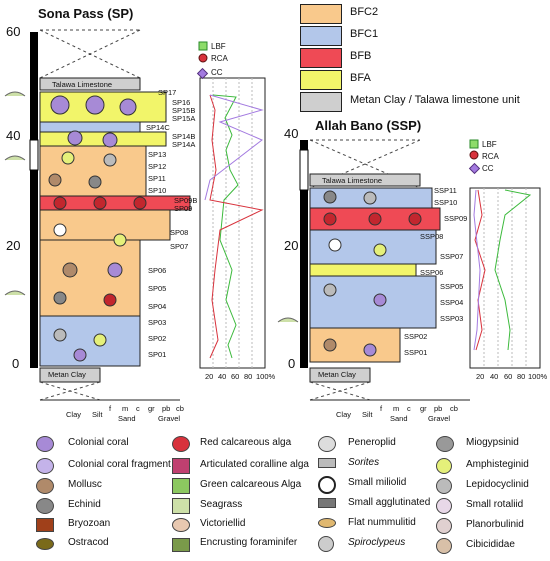  Describe the element at coordinates (157, 154) in the screenshot. I see `sp-sample-13: SP13` at that location.